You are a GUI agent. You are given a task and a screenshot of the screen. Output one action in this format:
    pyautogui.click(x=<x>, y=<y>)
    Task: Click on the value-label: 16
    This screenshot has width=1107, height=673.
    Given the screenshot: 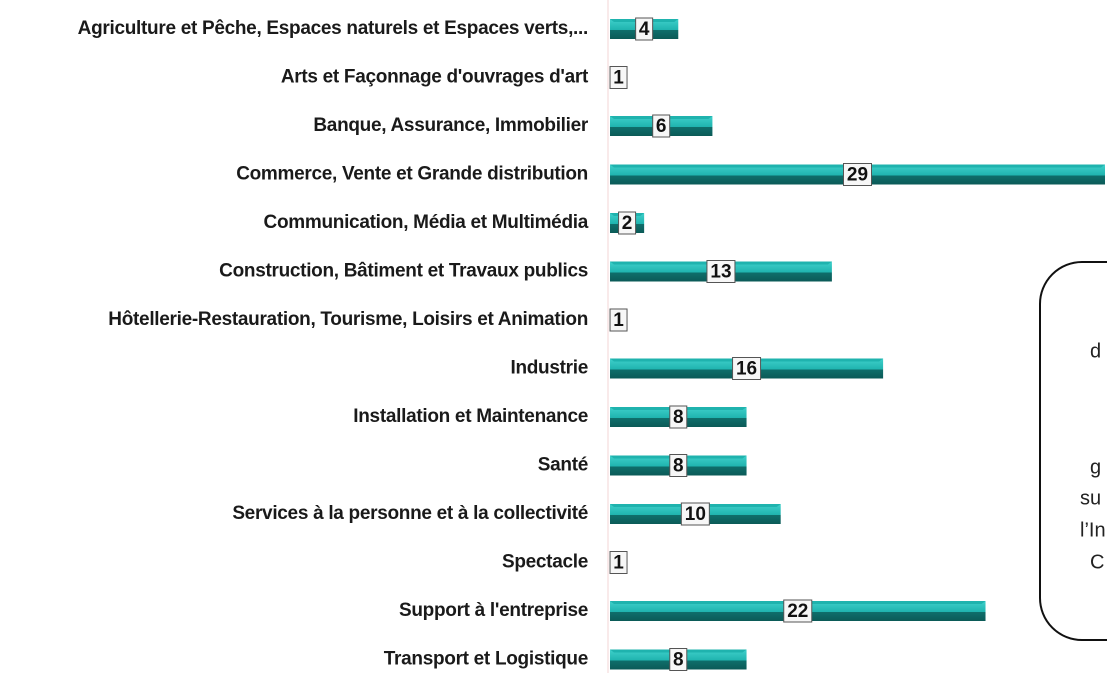 What is the action you would take?
    pyautogui.click(x=746, y=369)
    